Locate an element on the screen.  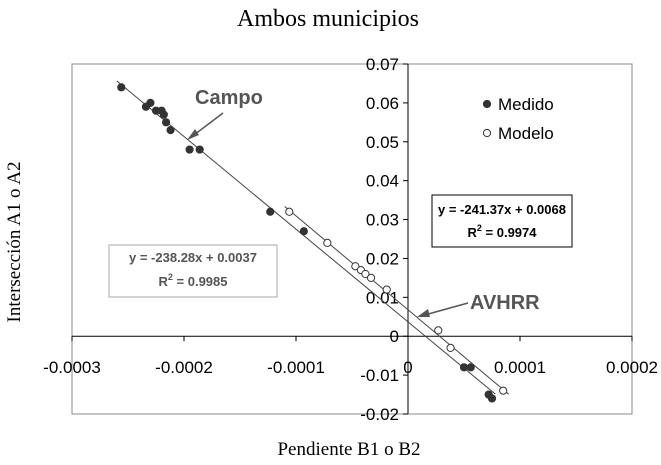
x-tick-label: -0.0002 is located at coordinates (184, 367).